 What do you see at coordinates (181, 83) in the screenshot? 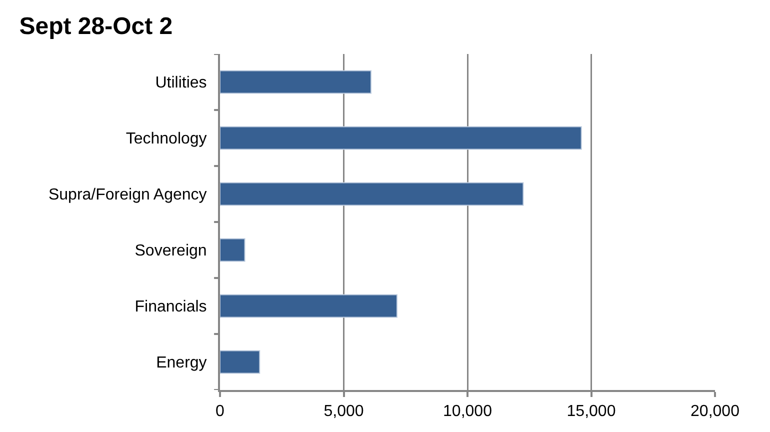
I see `y-tick-label: Utilities` at bounding box center [181, 83].